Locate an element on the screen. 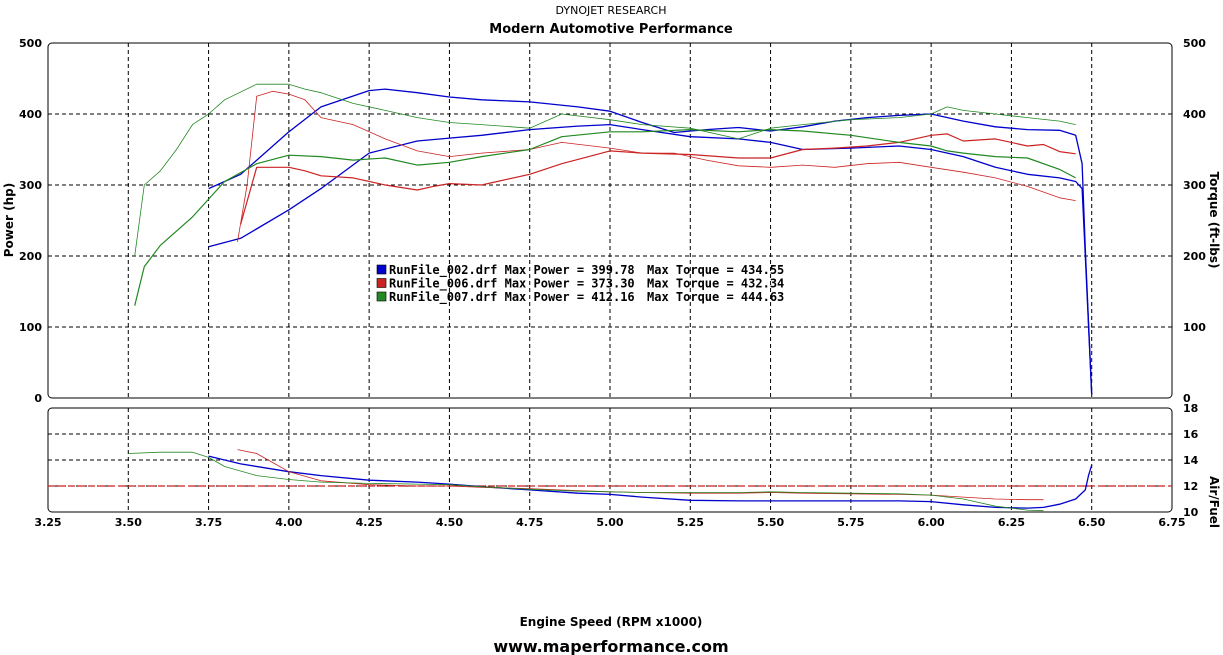 The image size is (1223, 655). air-fuel-tick-label: 18 is located at coordinates (1190, 408).